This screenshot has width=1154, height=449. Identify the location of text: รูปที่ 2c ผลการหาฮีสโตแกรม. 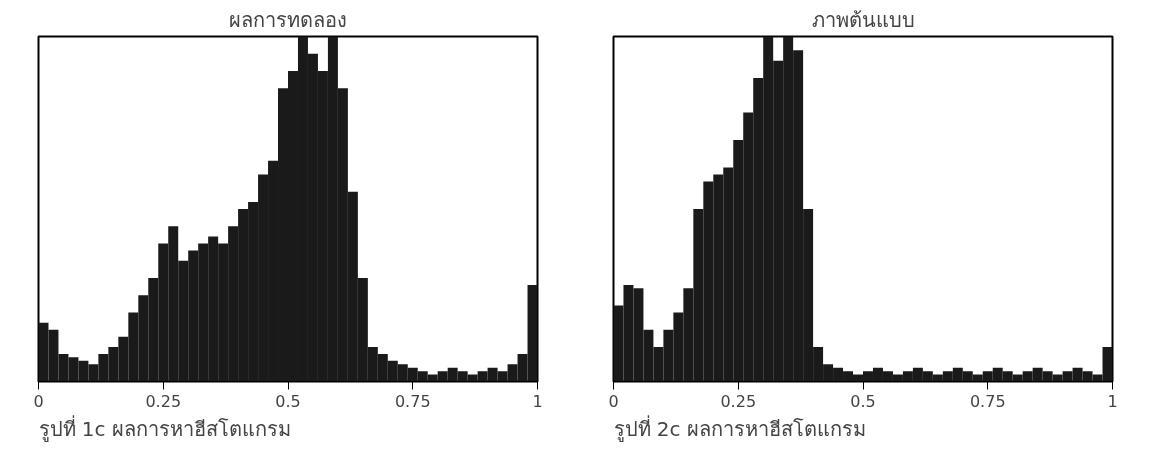
(739, 428).